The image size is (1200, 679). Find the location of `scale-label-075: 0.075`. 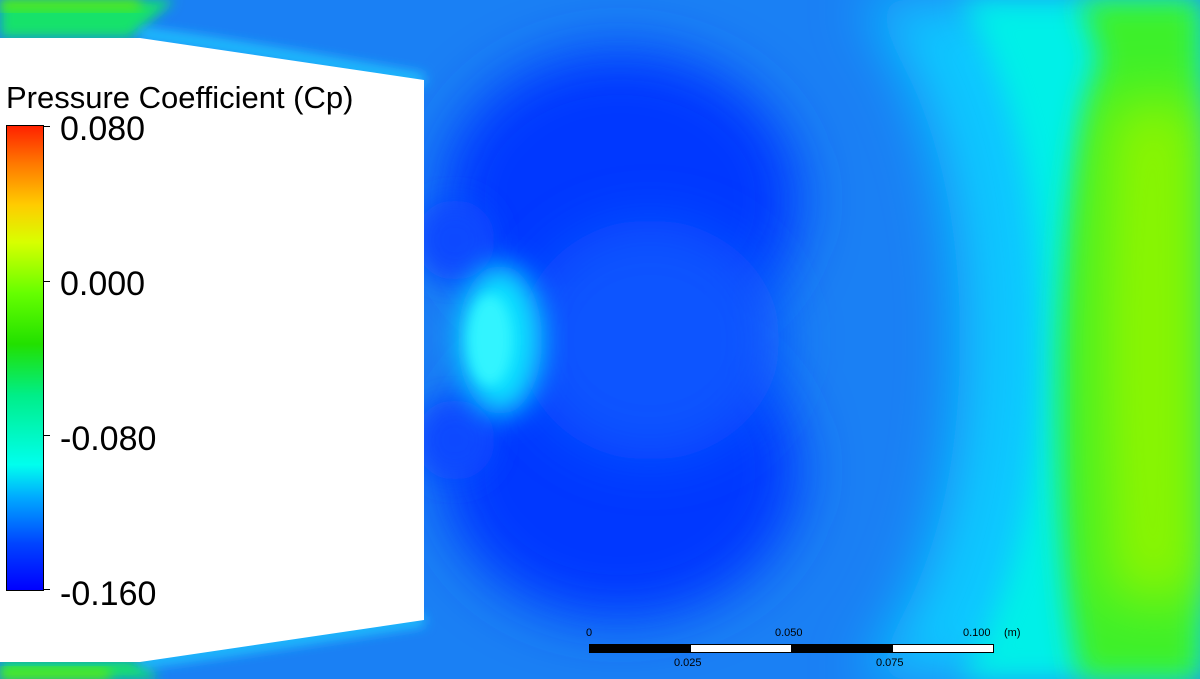

scale-label-075: 0.075 is located at coordinates (890, 663).